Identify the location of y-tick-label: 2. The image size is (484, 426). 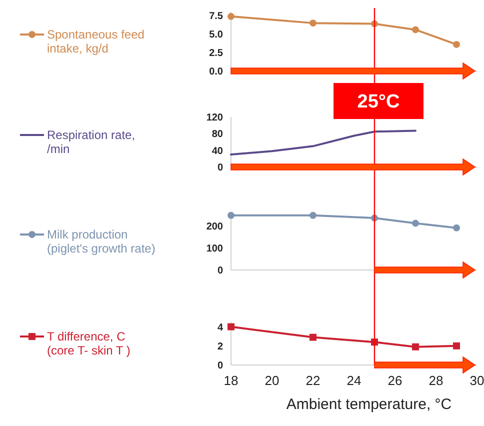
(220, 346).